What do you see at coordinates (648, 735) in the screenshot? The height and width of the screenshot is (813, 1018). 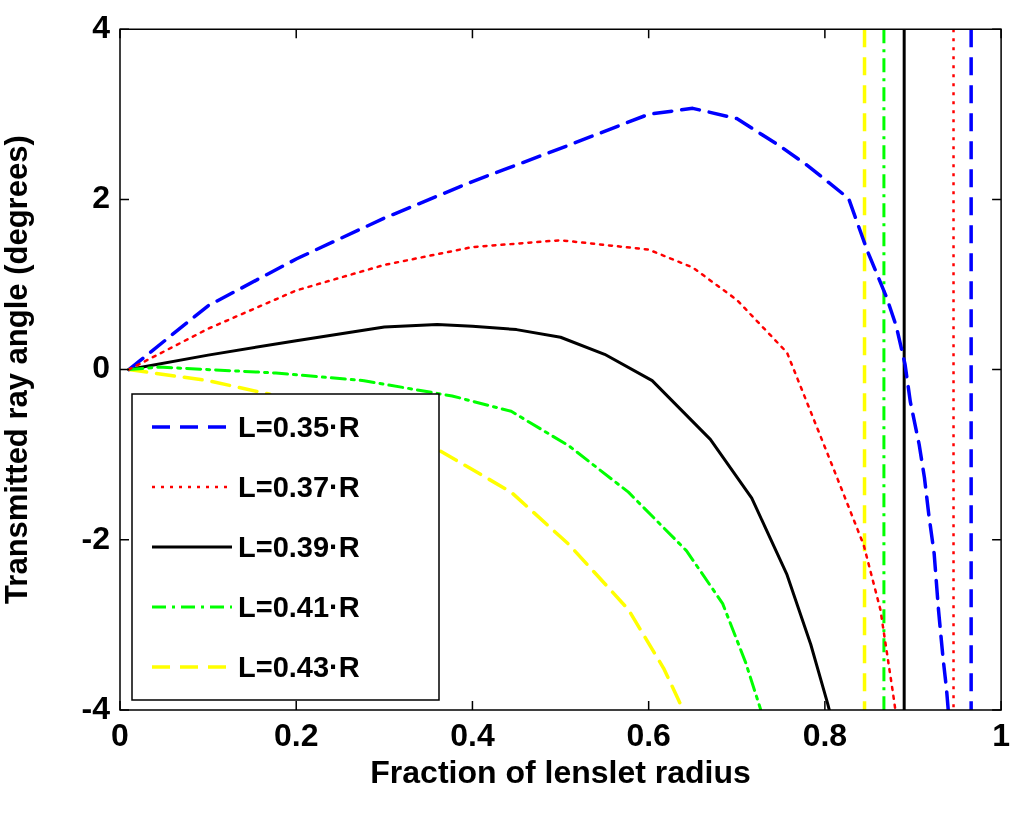 I see `x-tick-label: 0.6` at bounding box center [648, 735].